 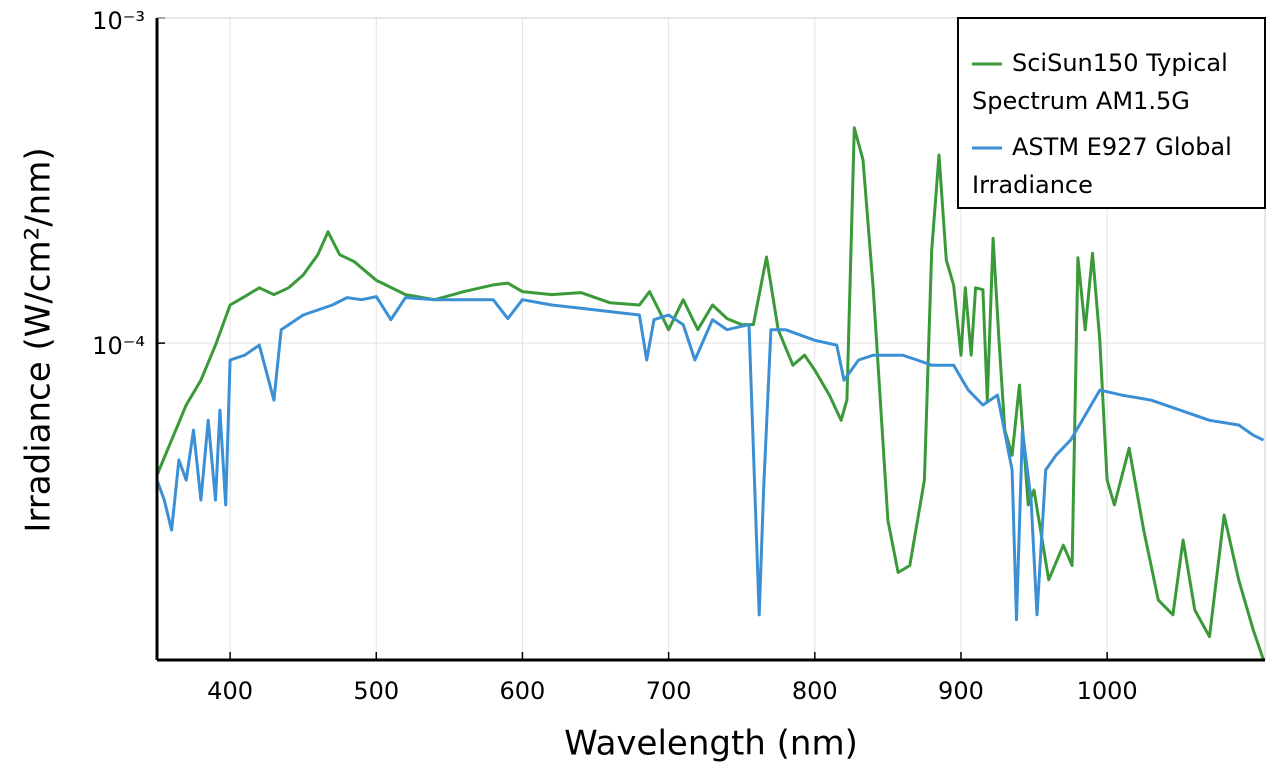 What do you see at coordinates (376, 691) in the screenshot?
I see `x-tick-label: 500` at bounding box center [376, 691].